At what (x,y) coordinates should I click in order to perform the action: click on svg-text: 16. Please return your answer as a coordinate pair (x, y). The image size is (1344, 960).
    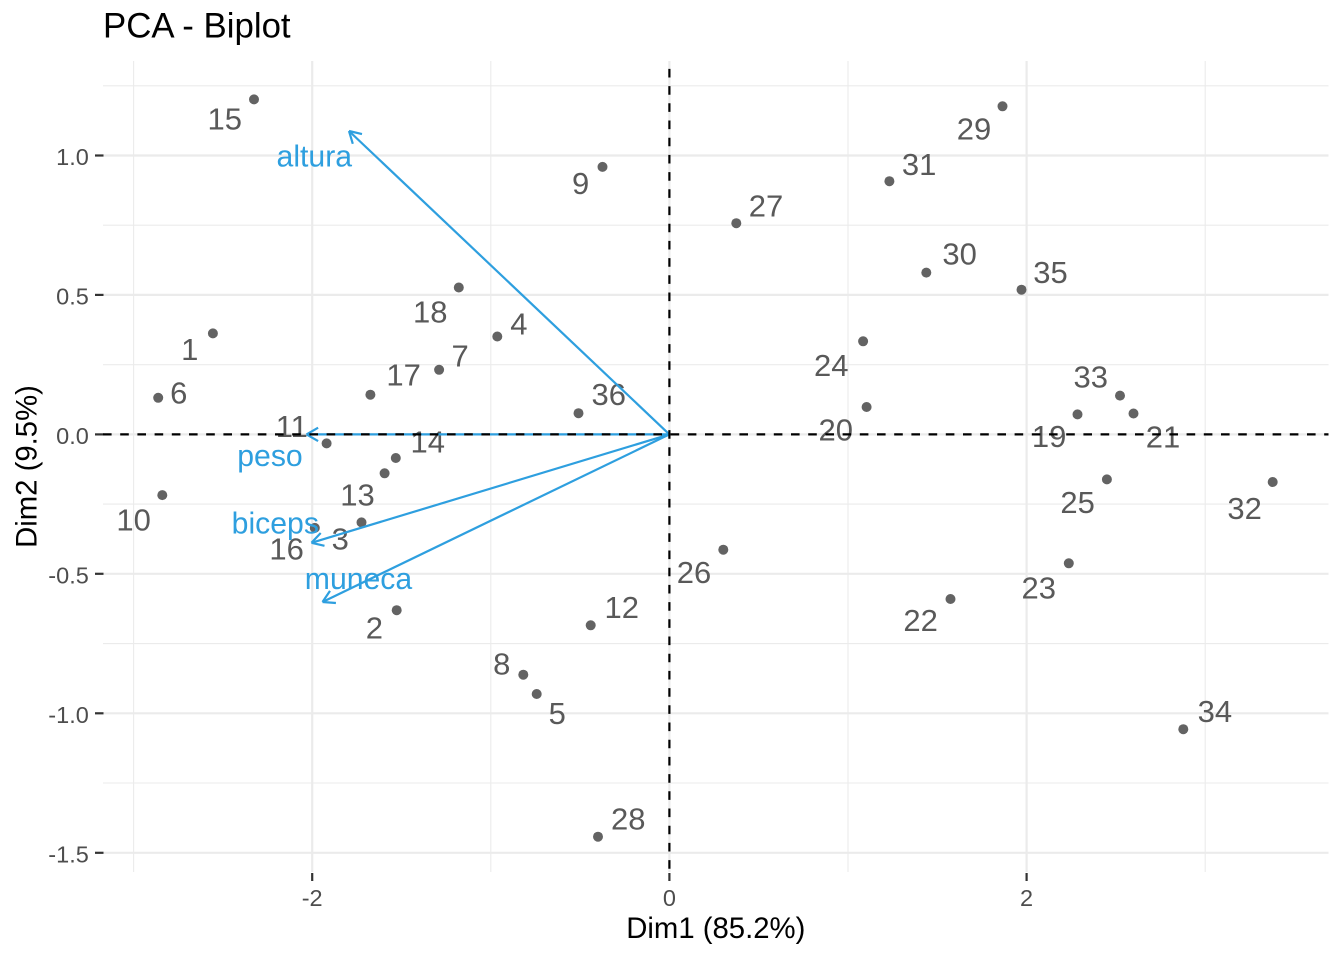
    Looking at the image, I should click on (286, 549).